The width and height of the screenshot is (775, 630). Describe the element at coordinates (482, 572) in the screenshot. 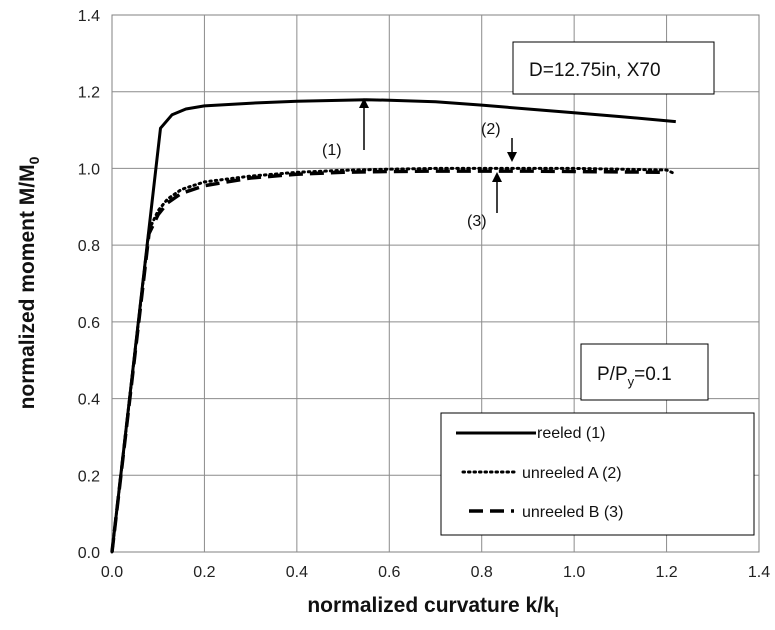

I see `x-tick-label: 0.8` at that location.